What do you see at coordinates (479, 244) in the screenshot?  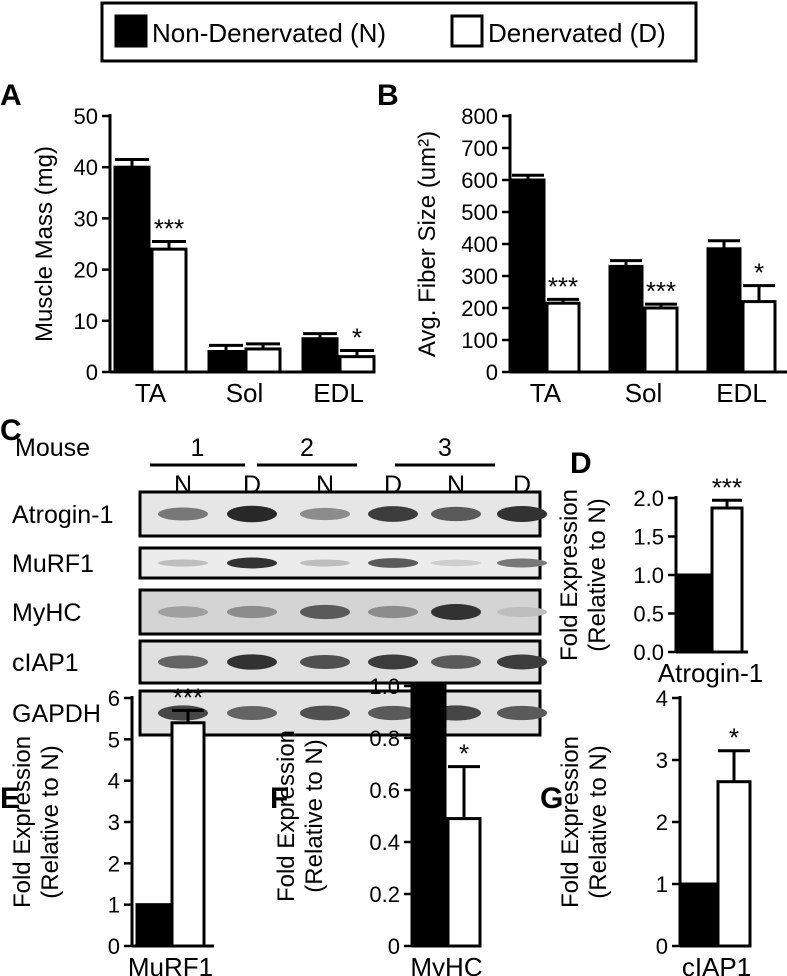 I see `y-tick-label: 400` at bounding box center [479, 244].